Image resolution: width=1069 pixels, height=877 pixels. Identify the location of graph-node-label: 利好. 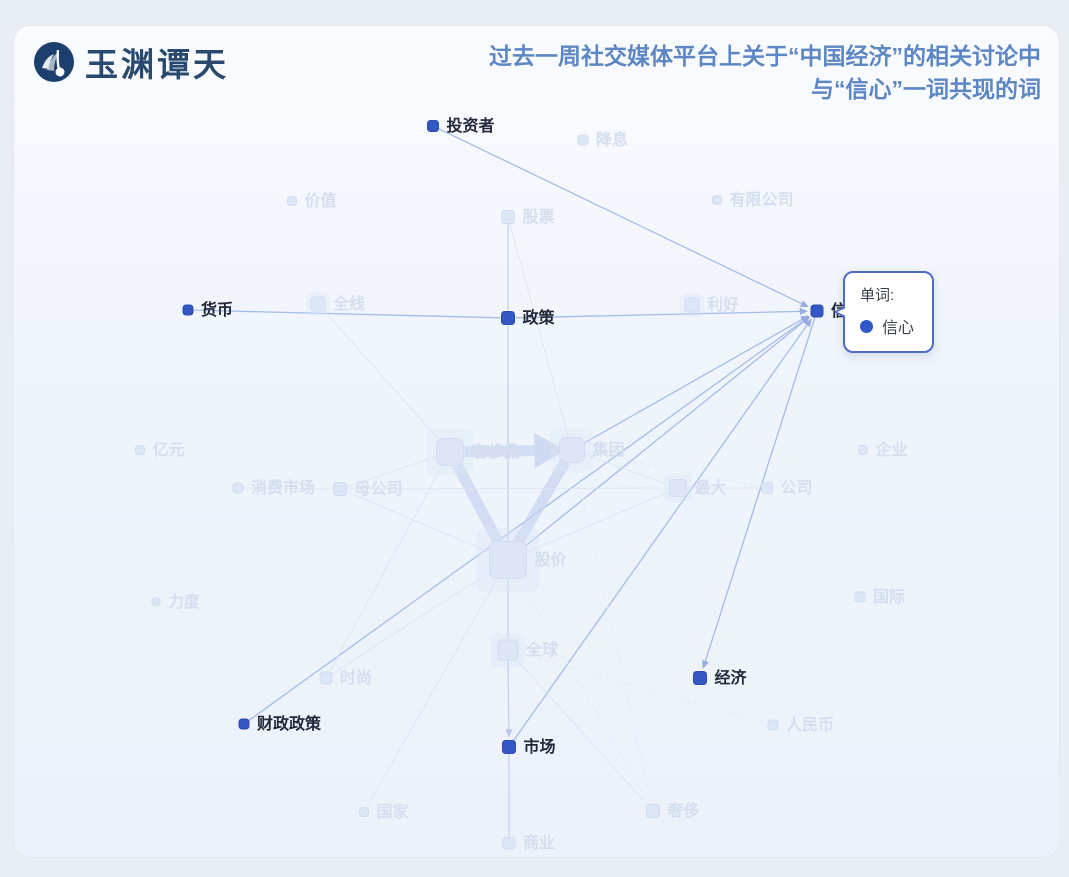
(723, 304).